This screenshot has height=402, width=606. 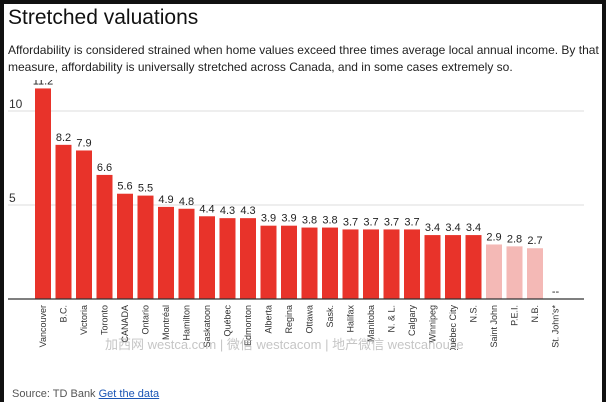 I want to click on chart-title: Stretched valuations, so click(x=103, y=17).